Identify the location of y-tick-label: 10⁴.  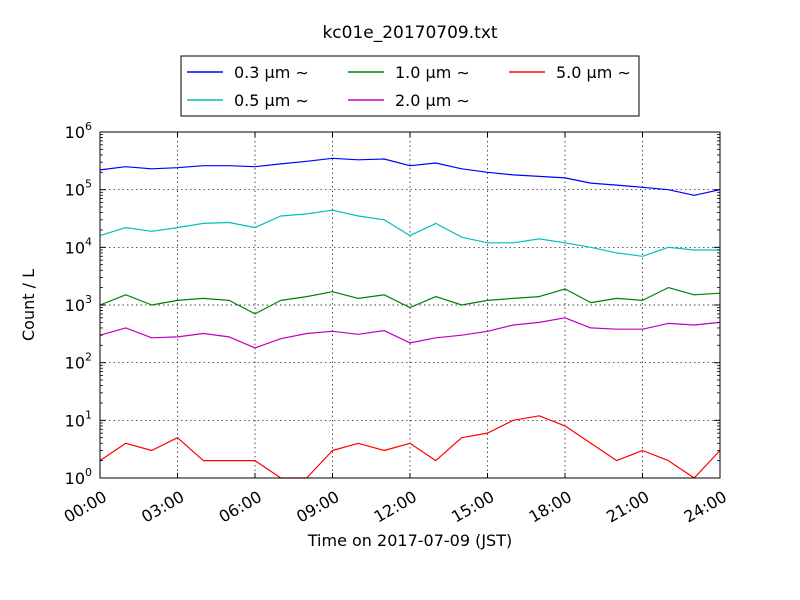
(78, 246).